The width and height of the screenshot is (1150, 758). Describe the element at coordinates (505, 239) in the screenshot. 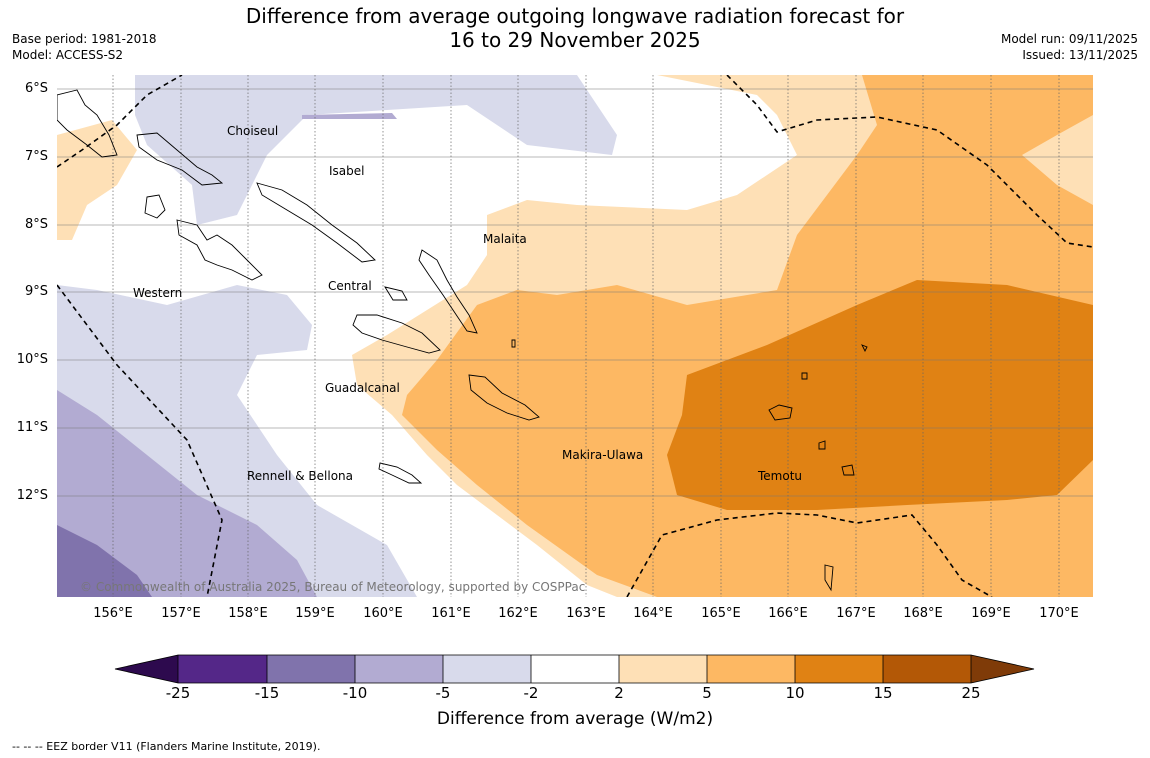

I see `label-malaita: Malaita` at that location.